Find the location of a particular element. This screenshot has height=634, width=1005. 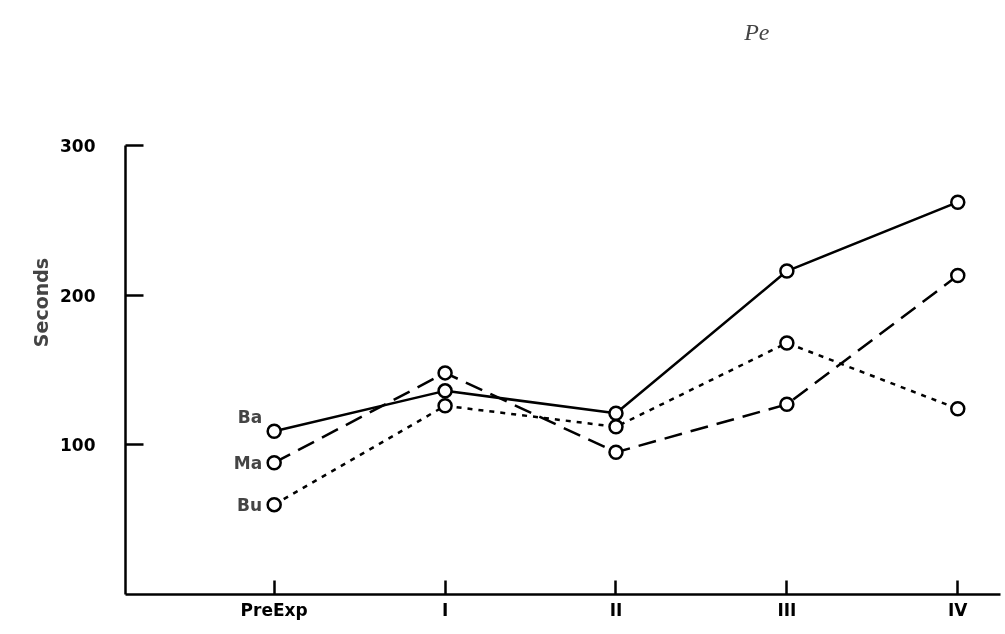

series-label: Ba is located at coordinates (250, 417).